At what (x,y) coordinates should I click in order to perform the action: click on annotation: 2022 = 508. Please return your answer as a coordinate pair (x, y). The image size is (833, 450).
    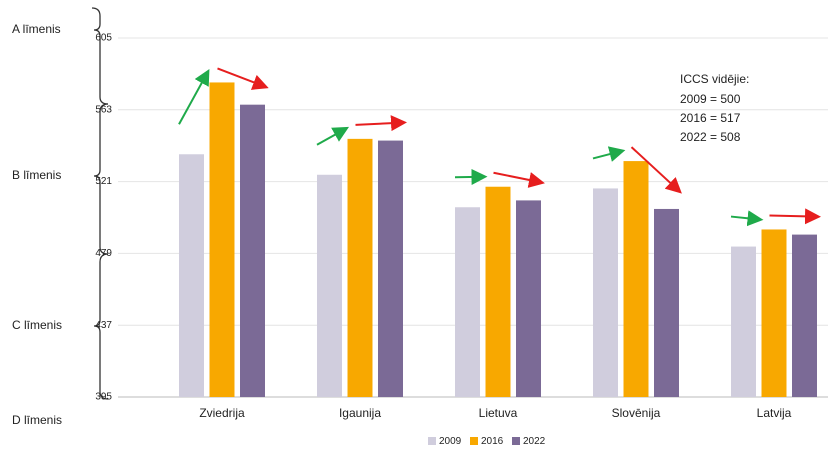
    Looking at the image, I should click on (710, 137).